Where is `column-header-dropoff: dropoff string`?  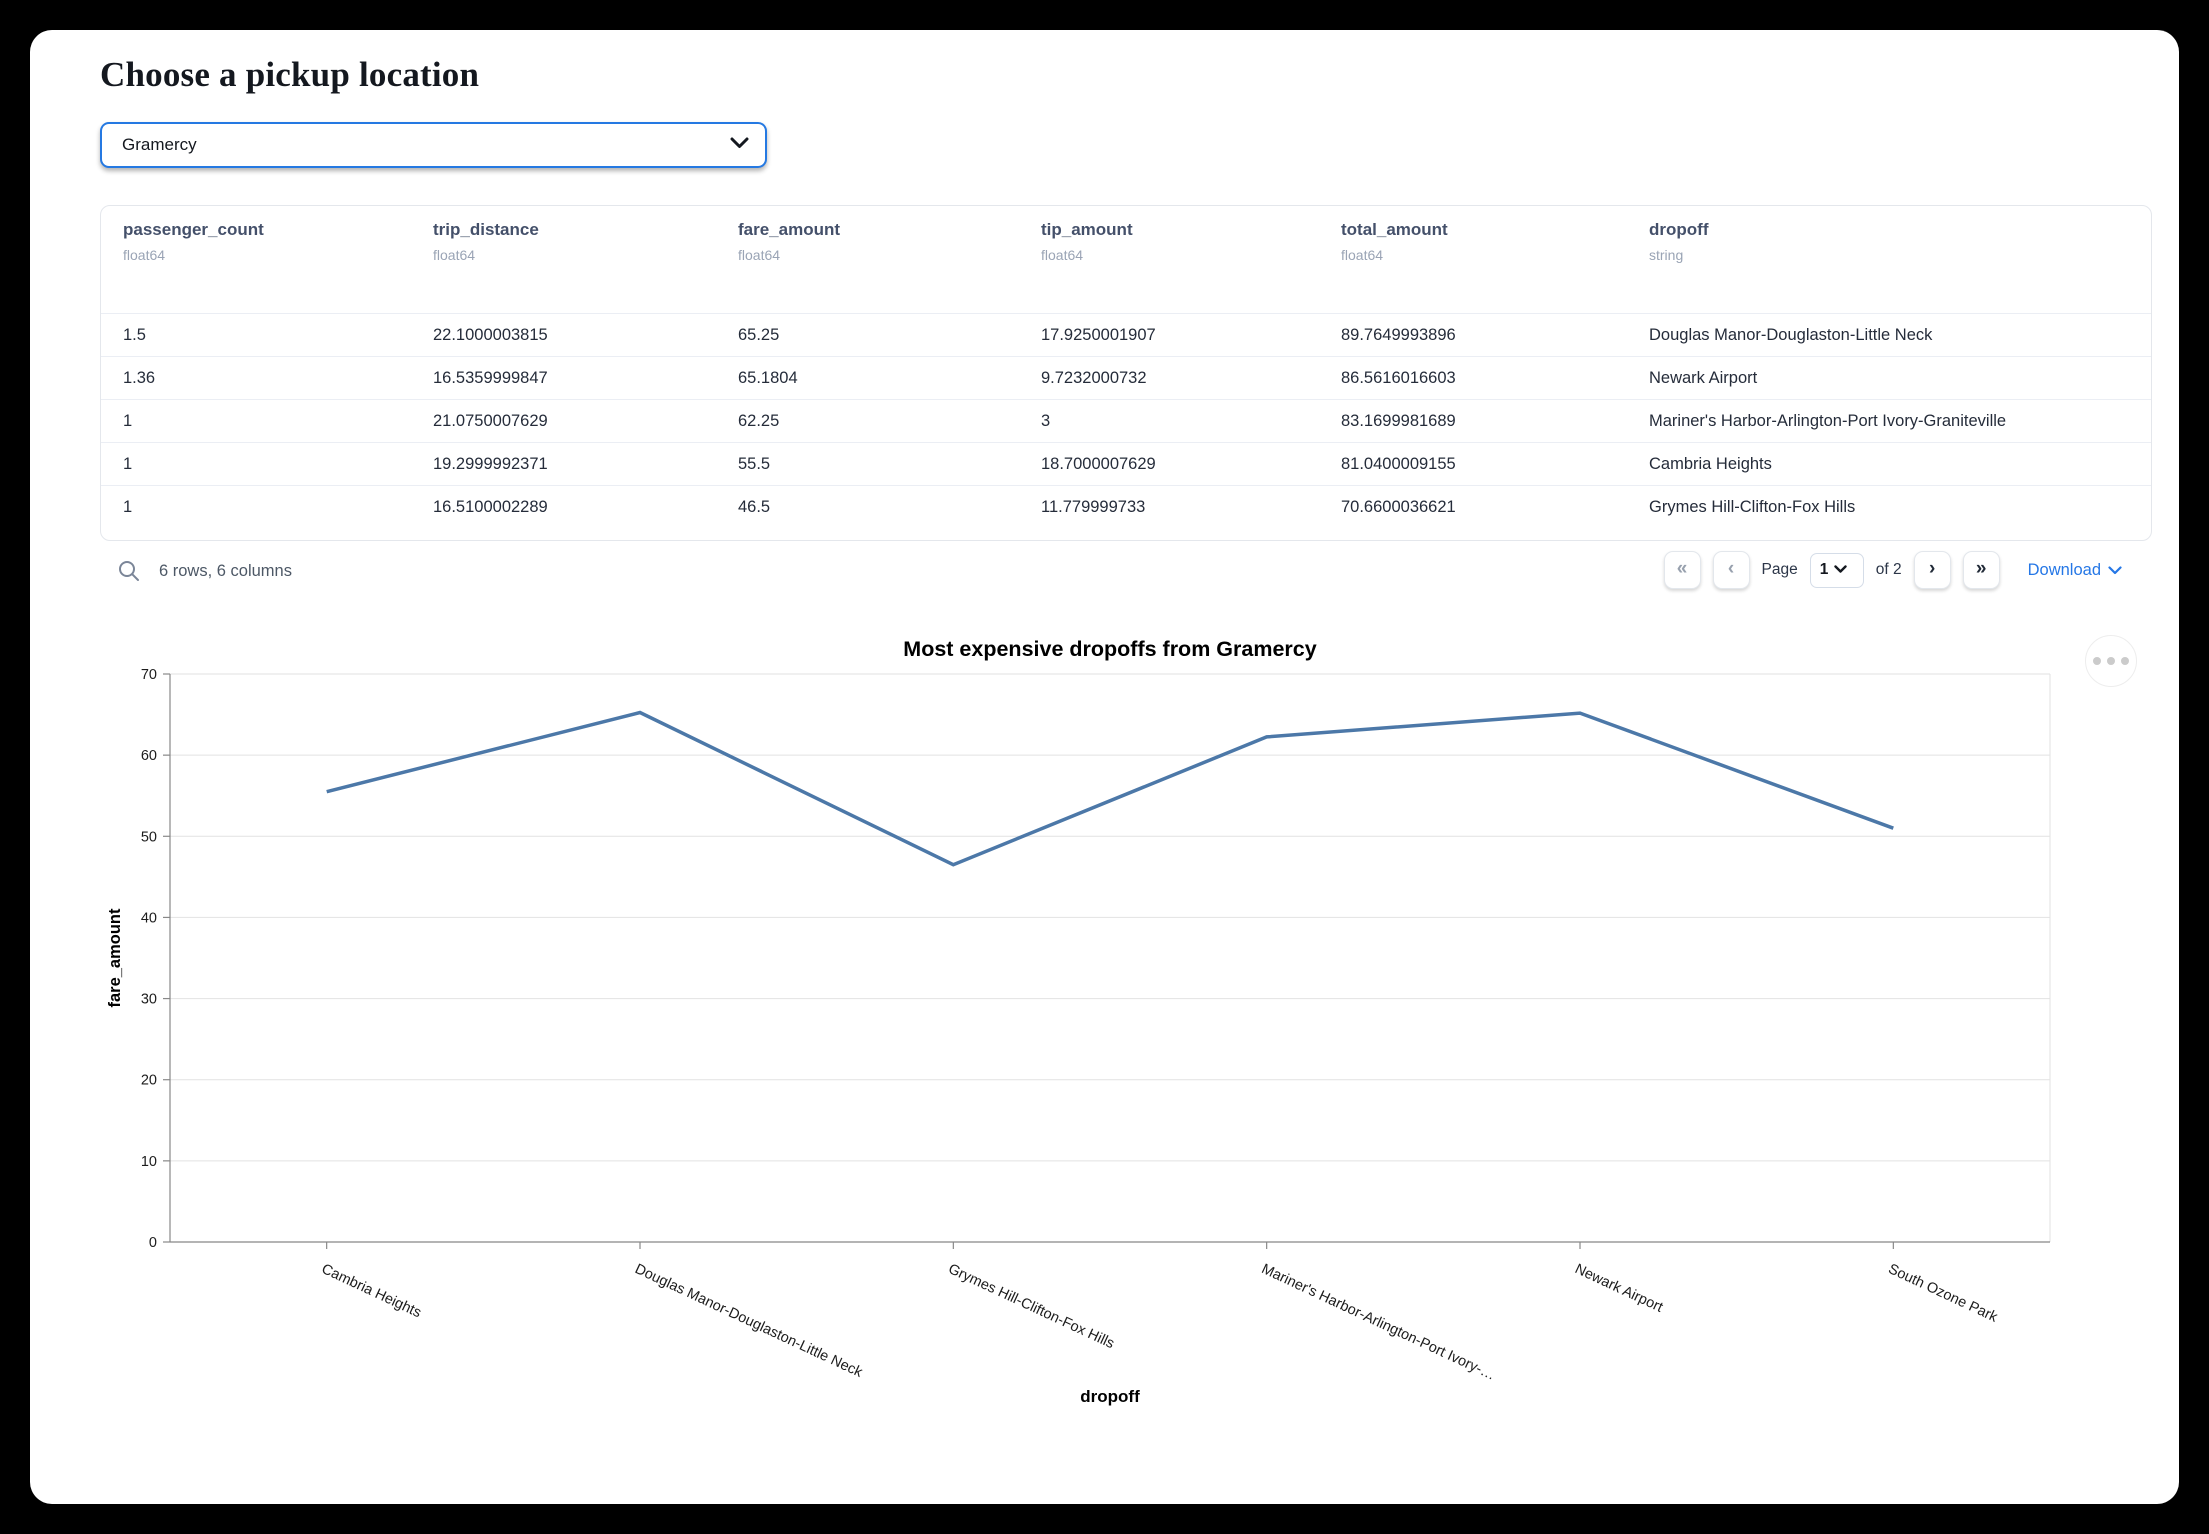 column-header-dropoff: dropoff string is located at coordinates (1889, 259).